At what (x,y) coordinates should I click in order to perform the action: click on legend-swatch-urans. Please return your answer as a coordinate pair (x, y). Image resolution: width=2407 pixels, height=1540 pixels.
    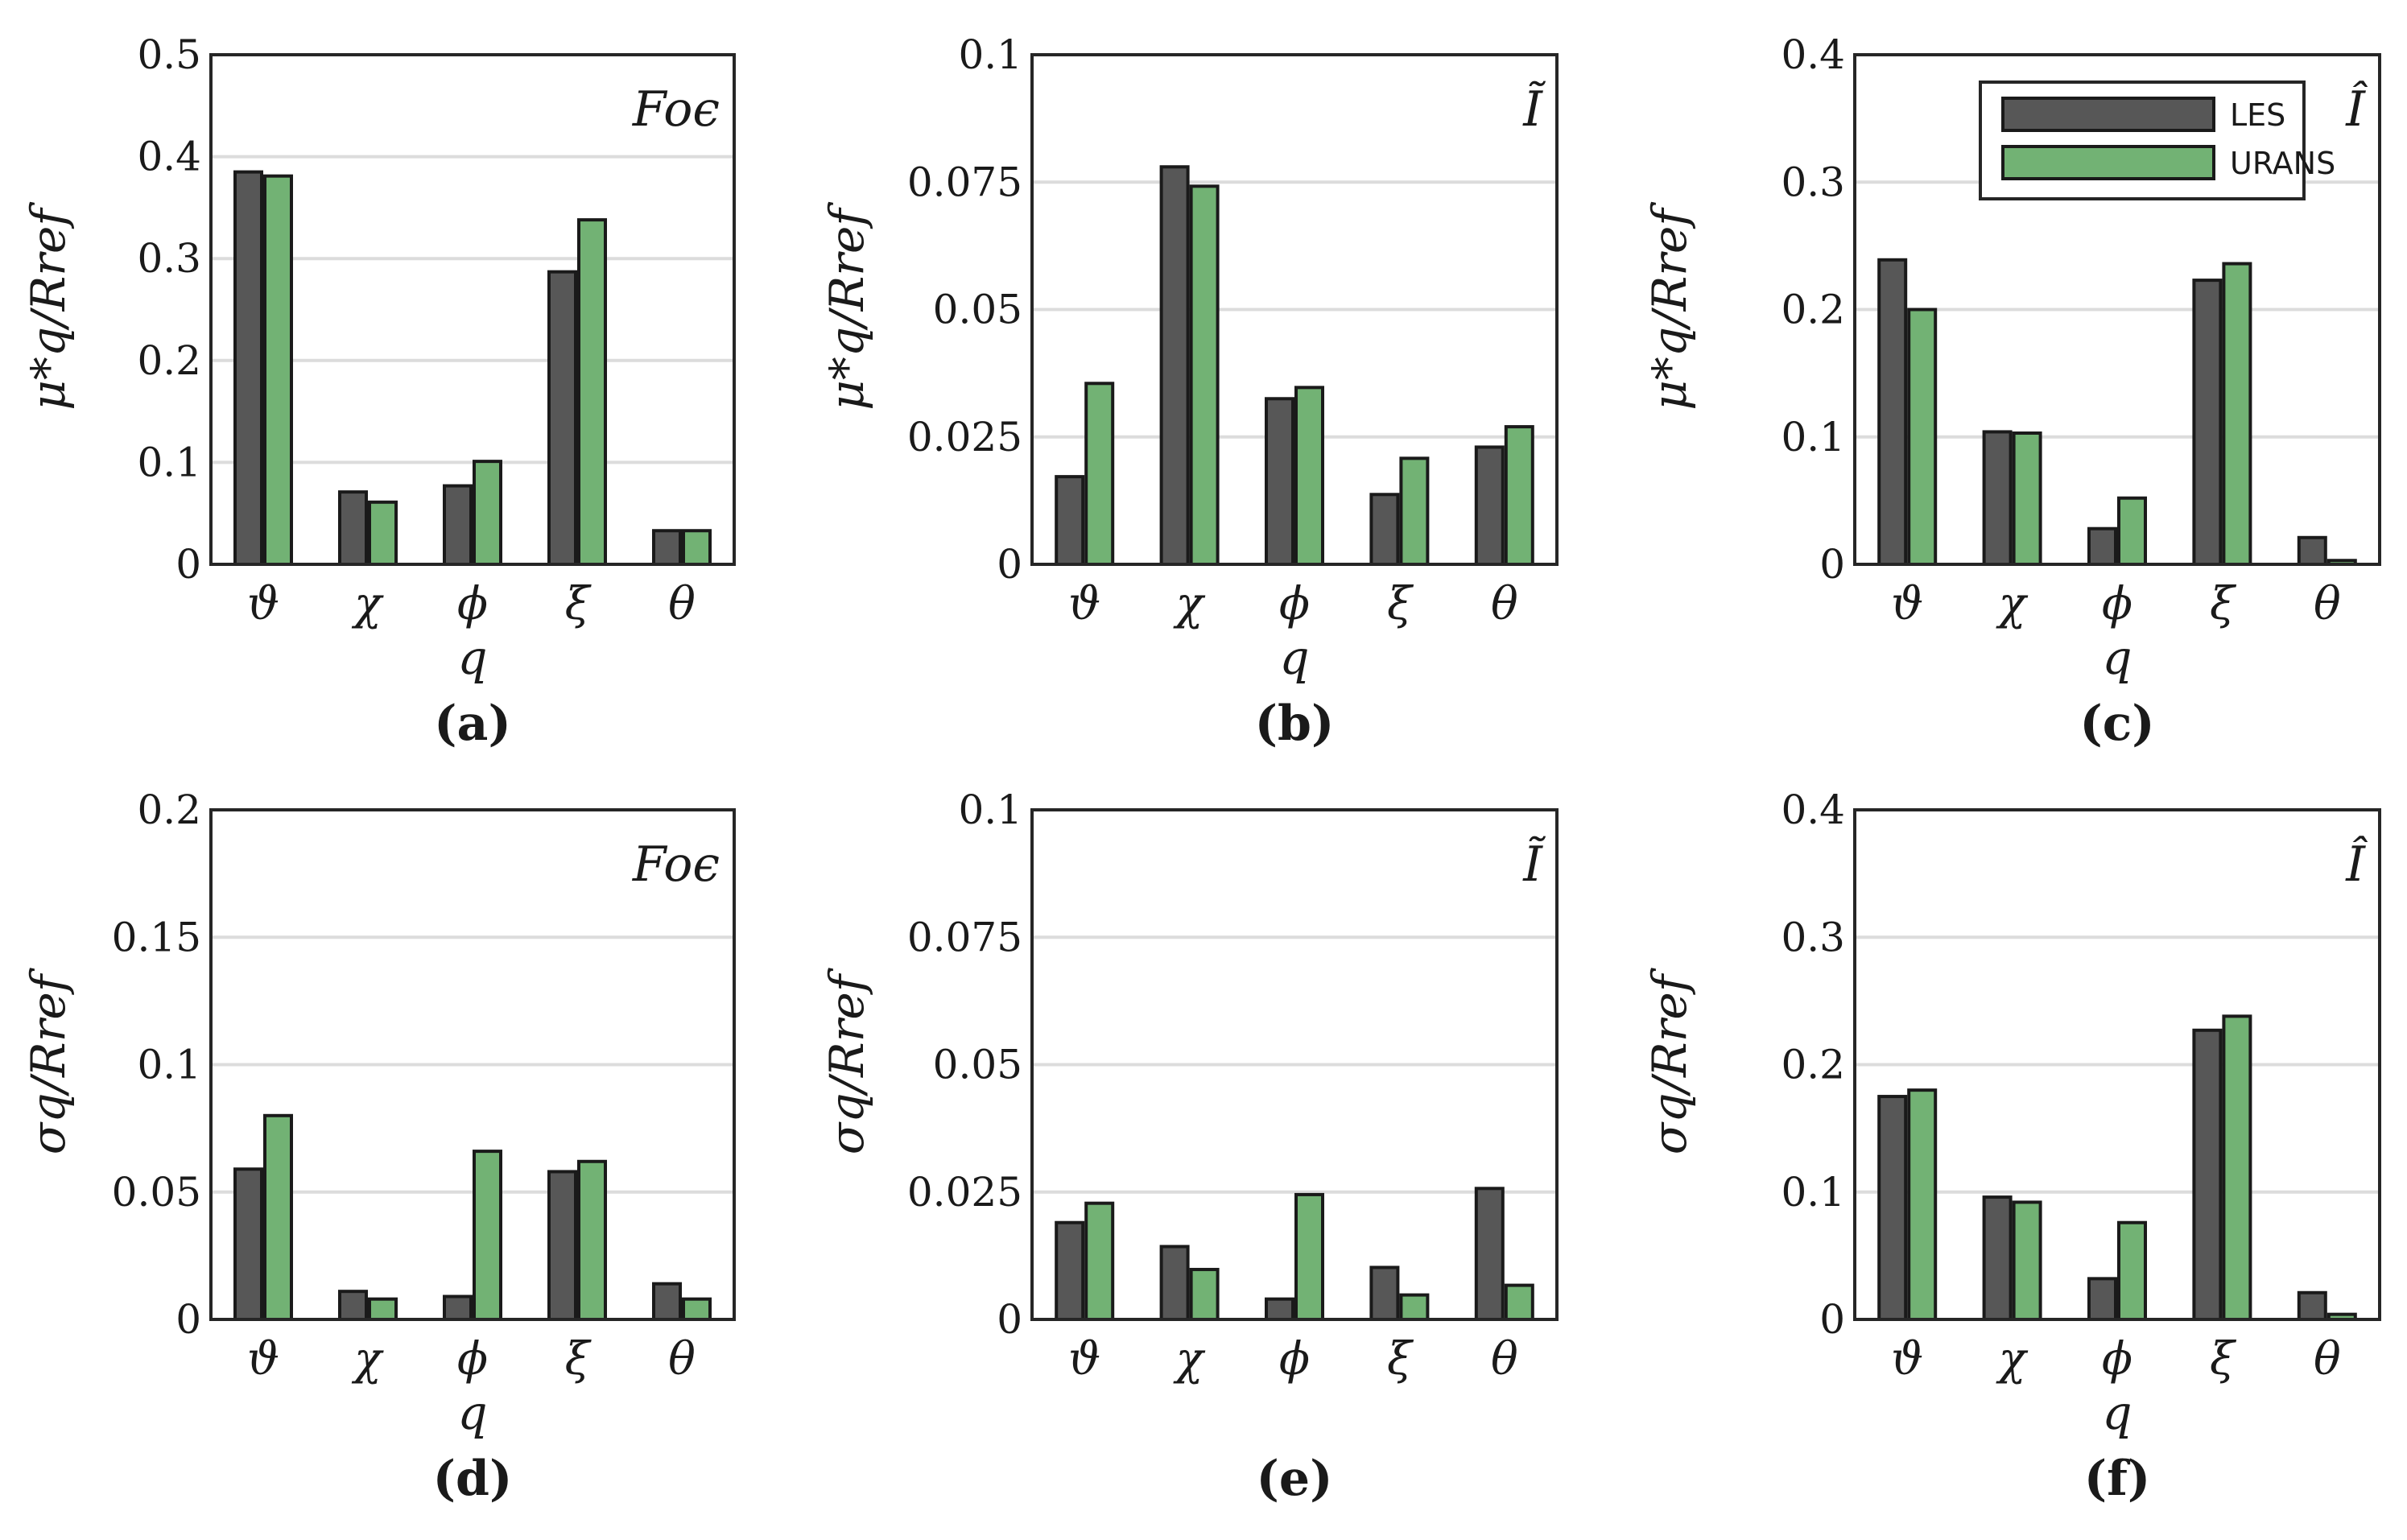
    Looking at the image, I should click on (2108, 163).